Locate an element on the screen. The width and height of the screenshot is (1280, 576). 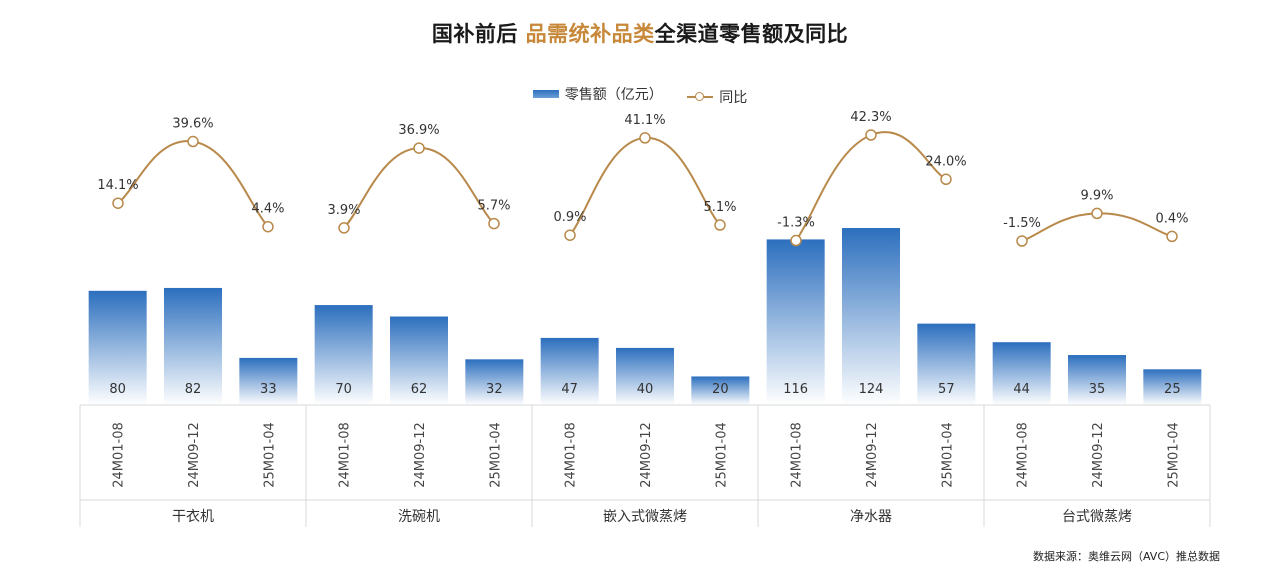
yoy-value-label: 0.4% is located at coordinates (1171, 218).